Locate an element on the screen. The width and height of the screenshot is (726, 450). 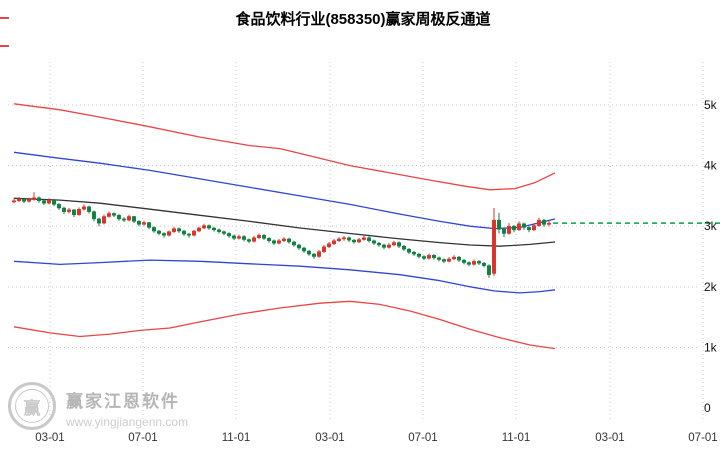
y-axis-labels: 5k 4k 3k 2k 1k 0 is located at coordinates (711, 256).